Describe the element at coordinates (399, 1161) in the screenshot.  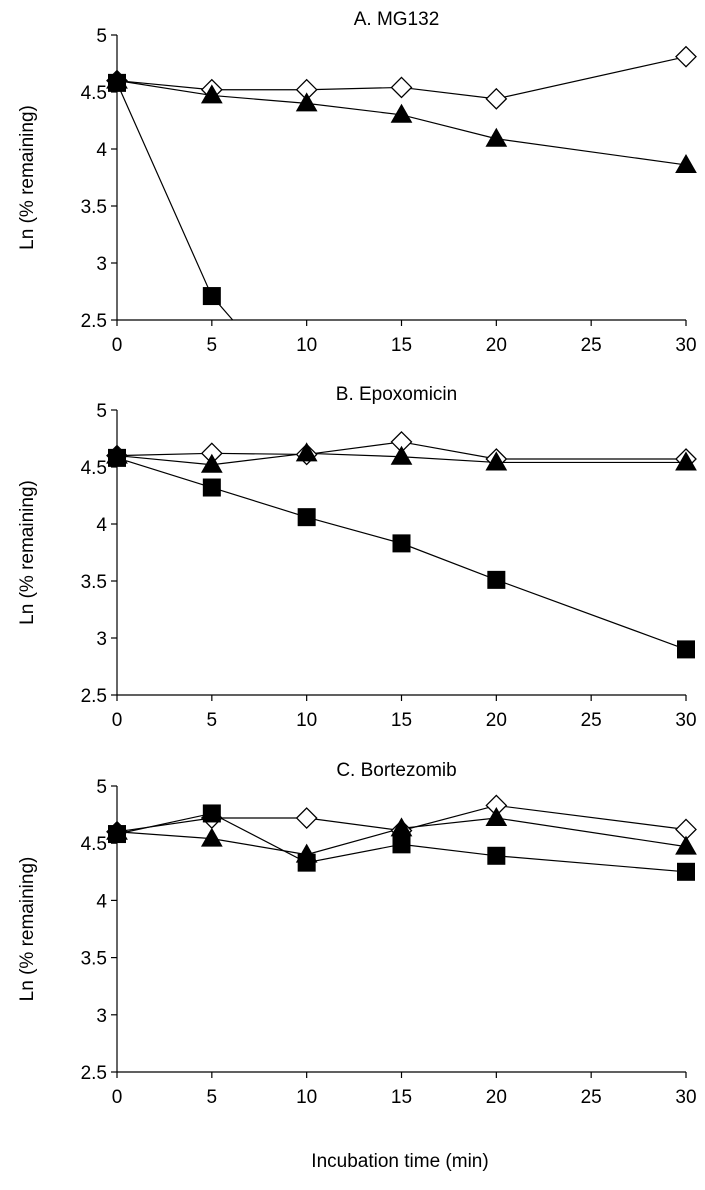
I see `x-axis-title: Incubation time (min)` at that location.